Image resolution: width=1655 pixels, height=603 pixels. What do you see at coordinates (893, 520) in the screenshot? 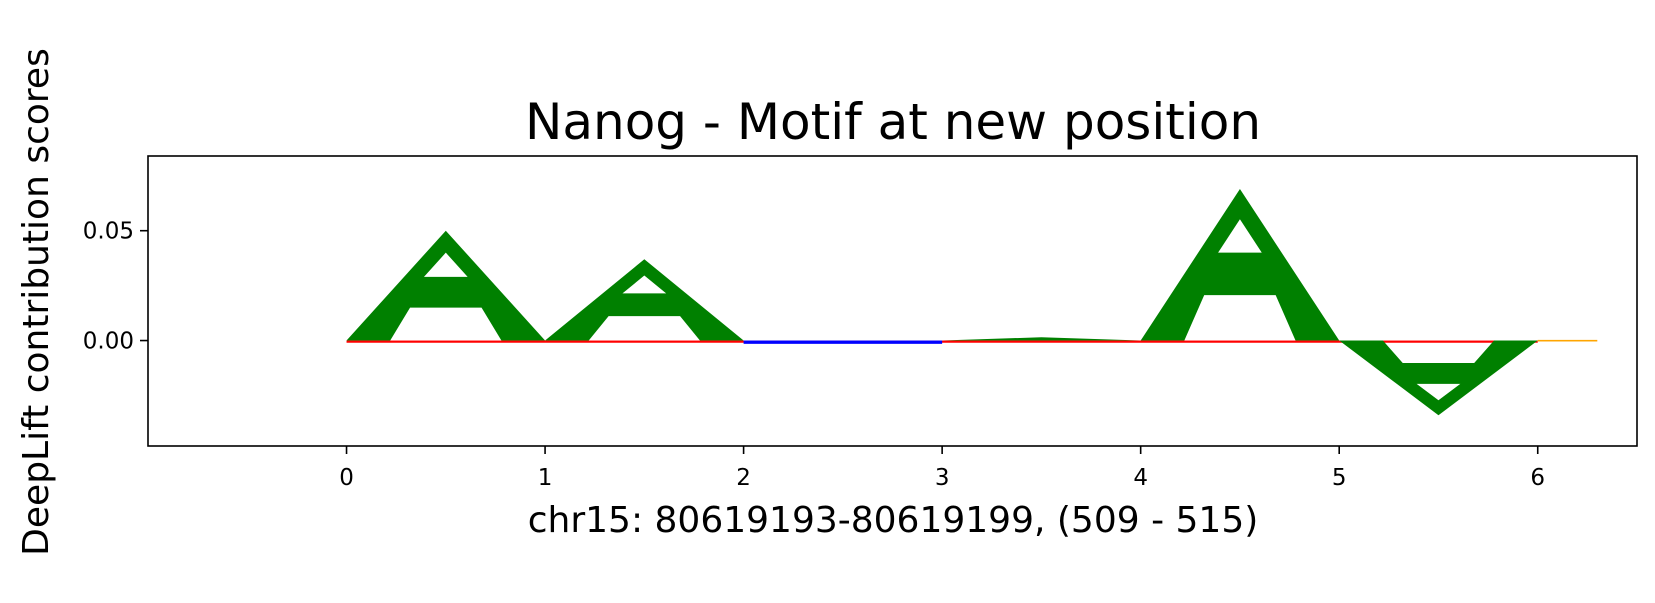
I see `x-axis-label: chr15: 80619193-80619199, (509 - 515)` at bounding box center [893, 520].